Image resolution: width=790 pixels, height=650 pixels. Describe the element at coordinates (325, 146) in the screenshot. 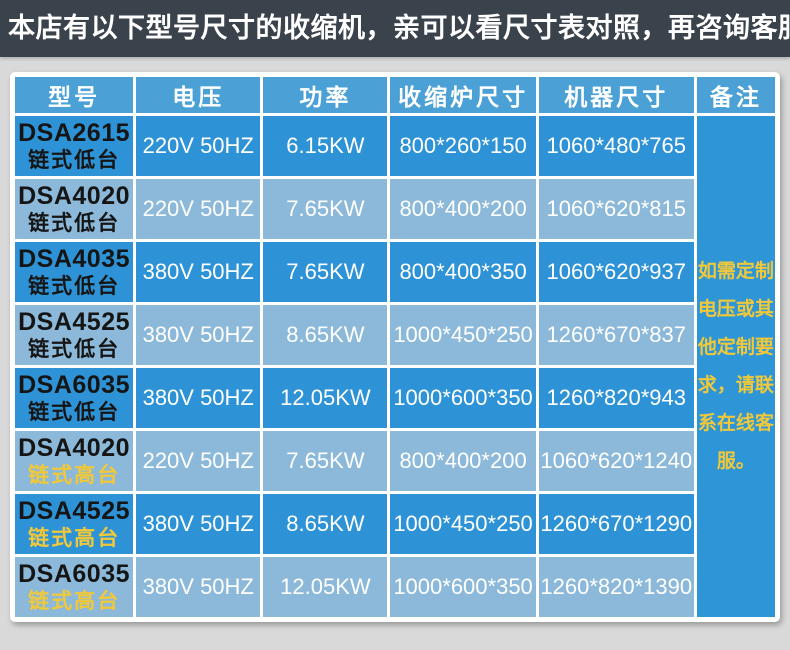

I see `power-cell: 6.15KW` at that location.